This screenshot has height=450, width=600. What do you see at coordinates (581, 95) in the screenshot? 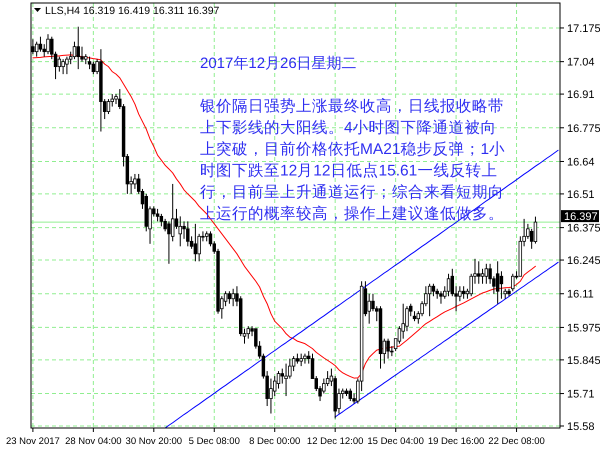
I see `y-tick-label: 16.91` at bounding box center [581, 95].